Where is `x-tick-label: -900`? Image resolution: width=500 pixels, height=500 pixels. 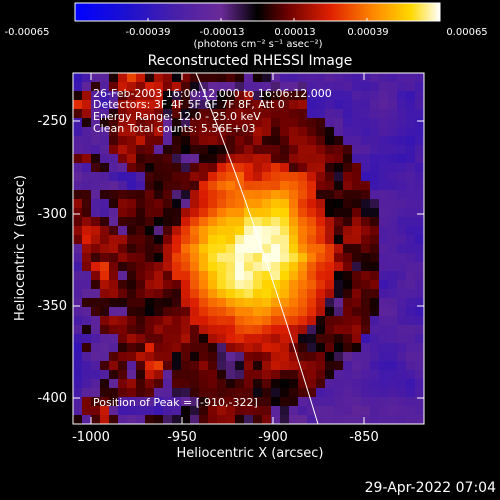
x-tick-label: -900 is located at coordinates (273, 437).